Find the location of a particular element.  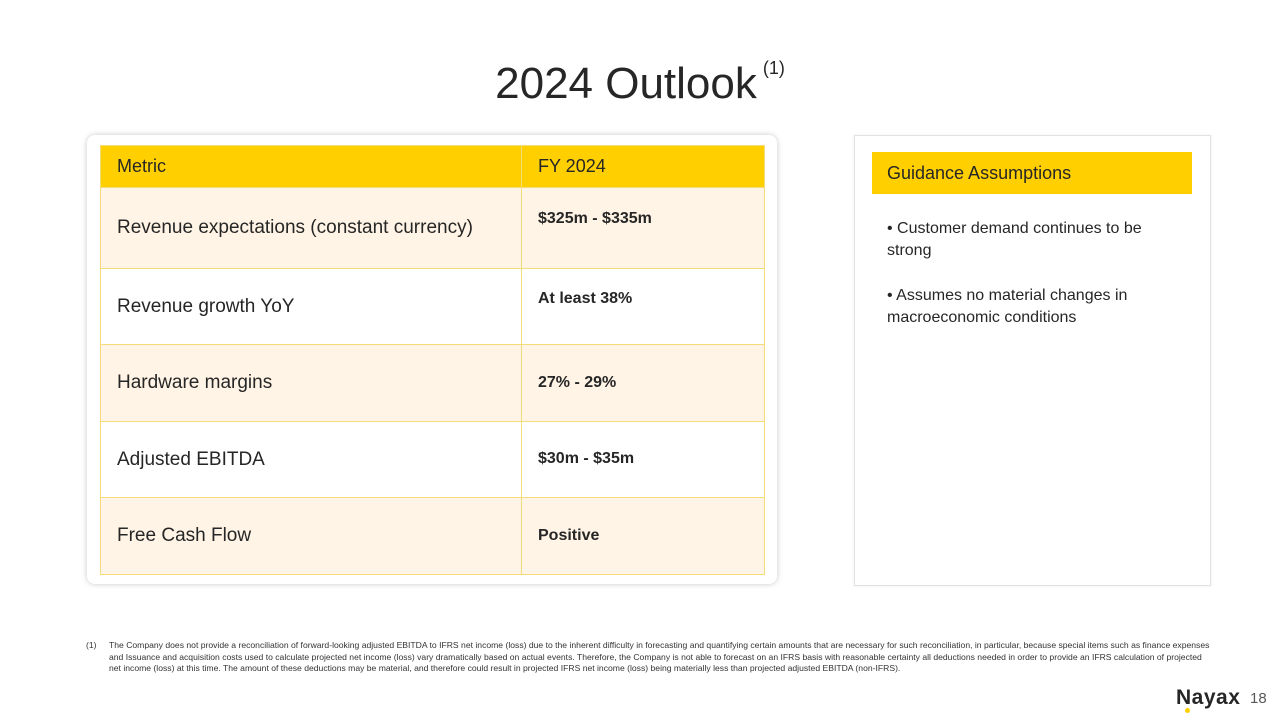

value-cell: $30m - $35m is located at coordinates (643, 459).